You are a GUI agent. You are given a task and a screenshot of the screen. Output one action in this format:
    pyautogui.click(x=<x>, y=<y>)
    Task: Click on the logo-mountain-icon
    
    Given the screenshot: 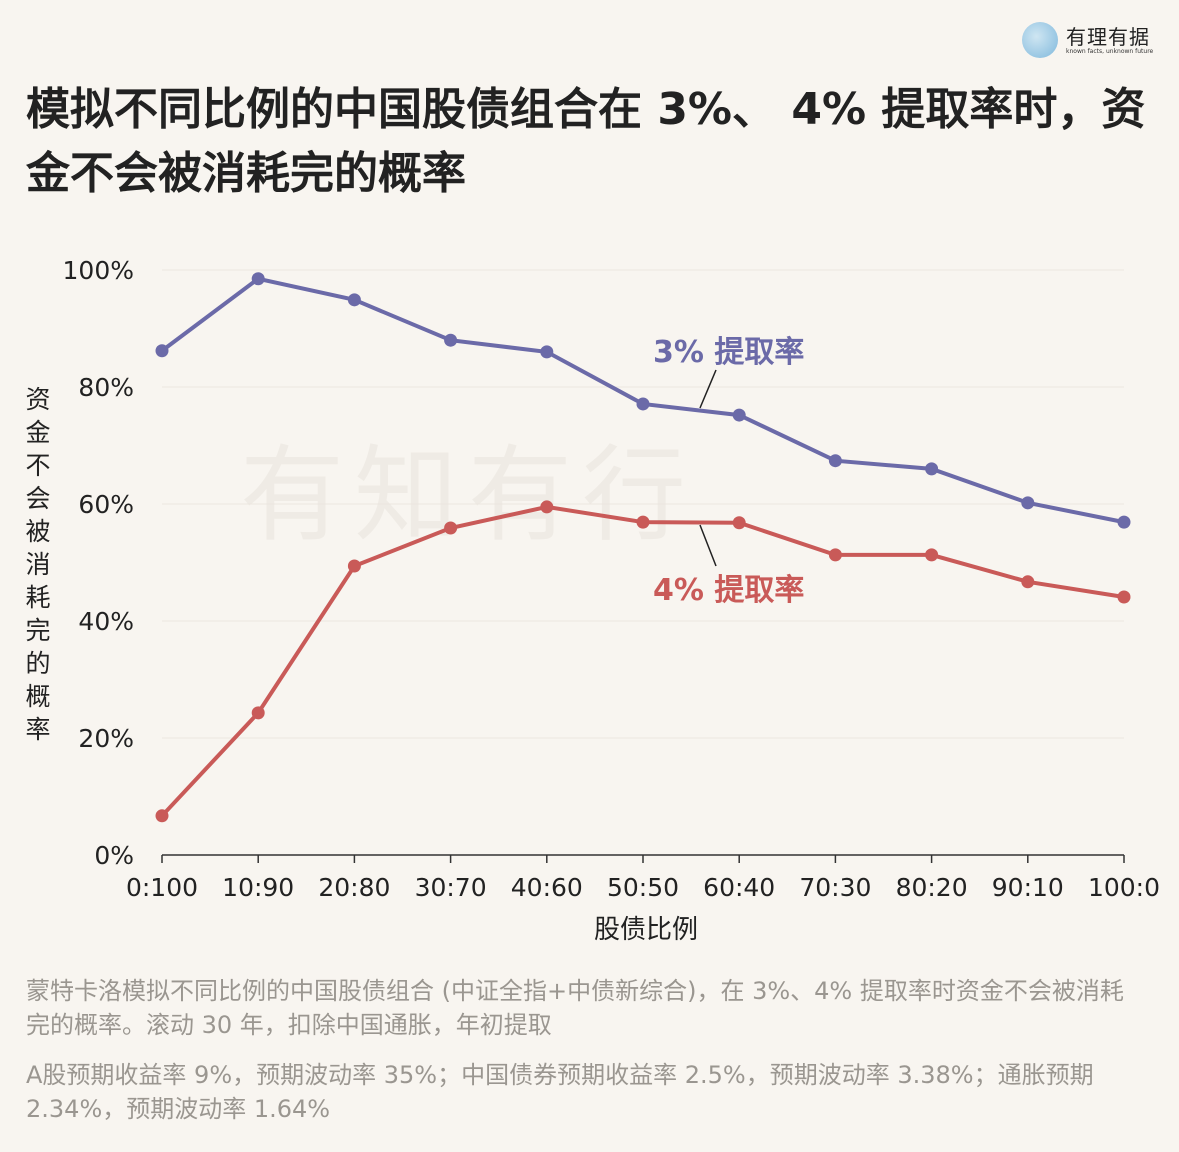 What is the action you would take?
    pyautogui.click(x=1040, y=40)
    